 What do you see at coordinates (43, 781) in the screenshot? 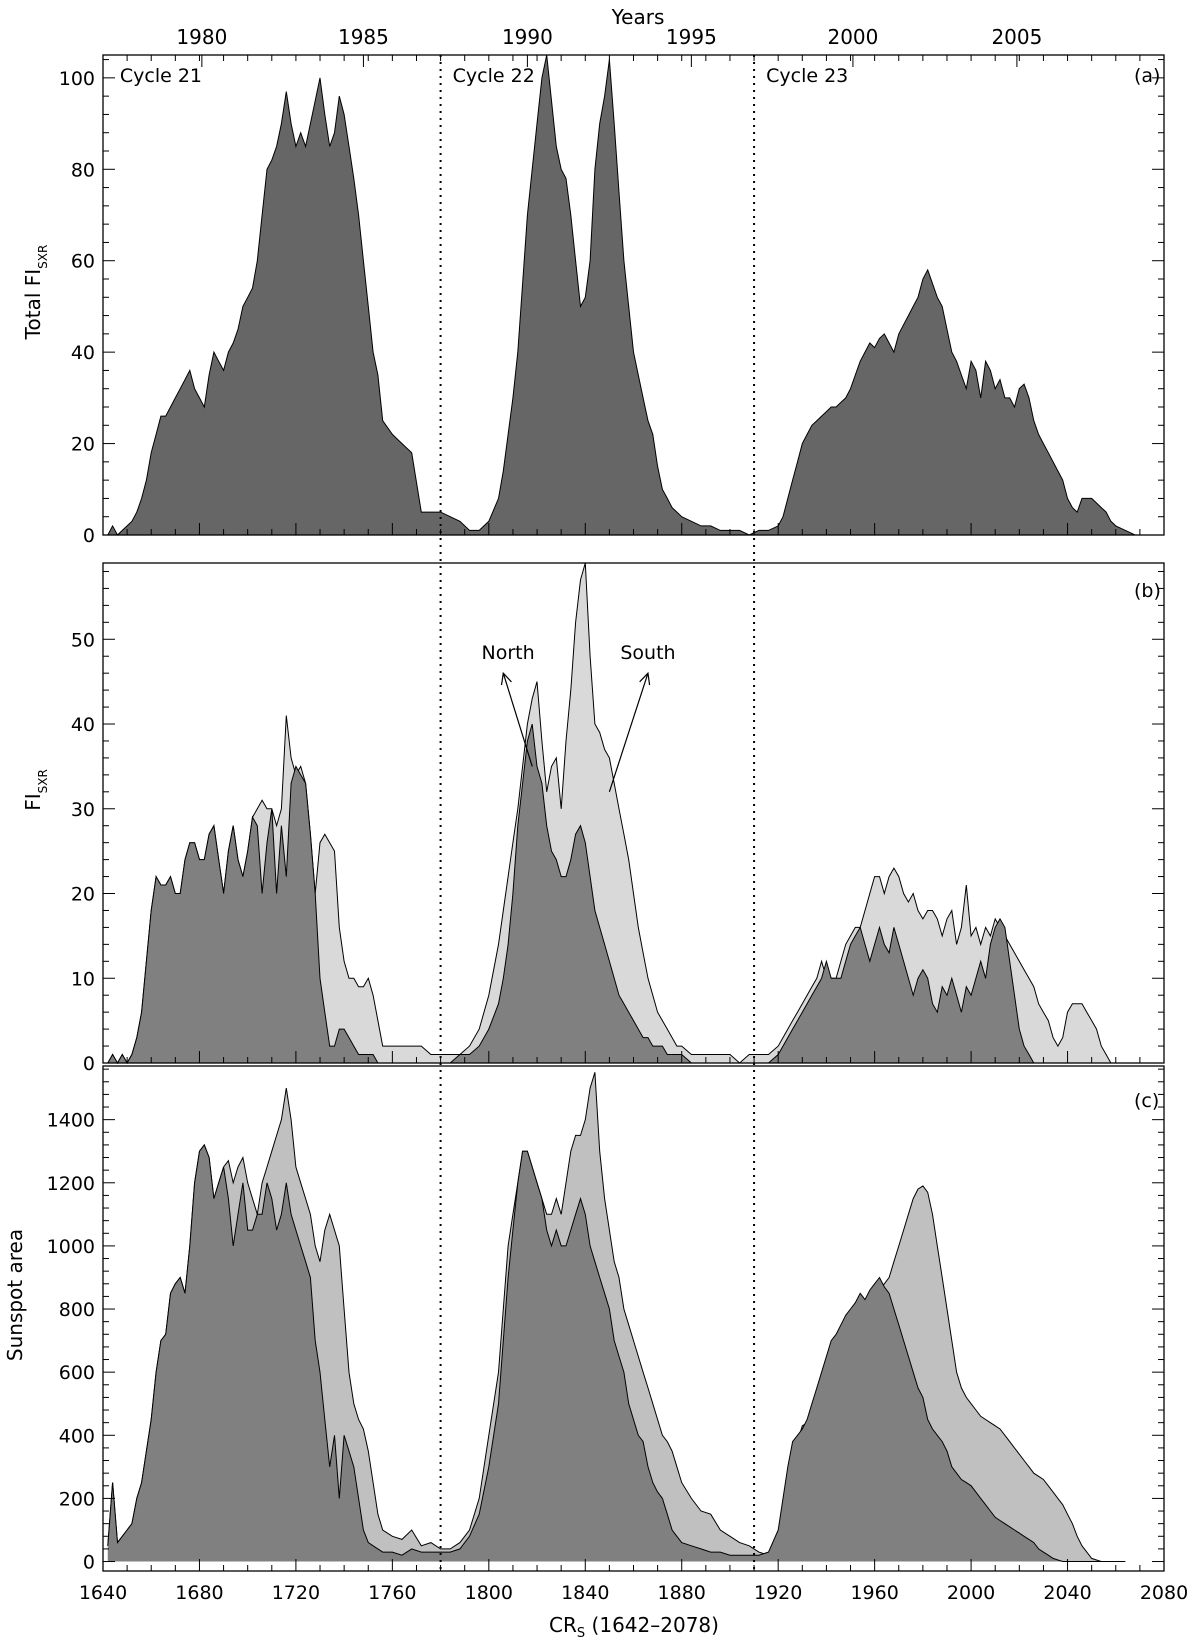
I see `panel-b-ylabel-sub: SXR` at bounding box center [43, 781].